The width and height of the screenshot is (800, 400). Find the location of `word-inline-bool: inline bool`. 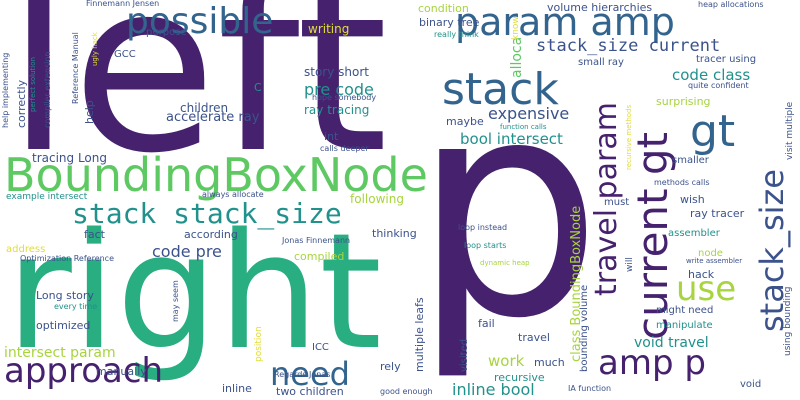

word-inline-bool: inline bool is located at coordinates (493, 389).